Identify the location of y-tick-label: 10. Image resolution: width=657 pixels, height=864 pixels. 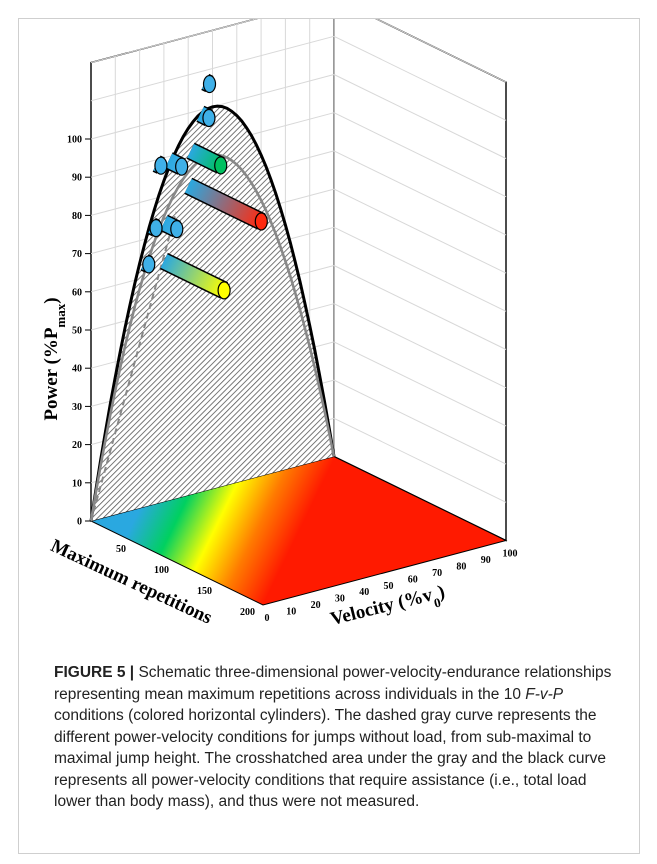
(77, 483).